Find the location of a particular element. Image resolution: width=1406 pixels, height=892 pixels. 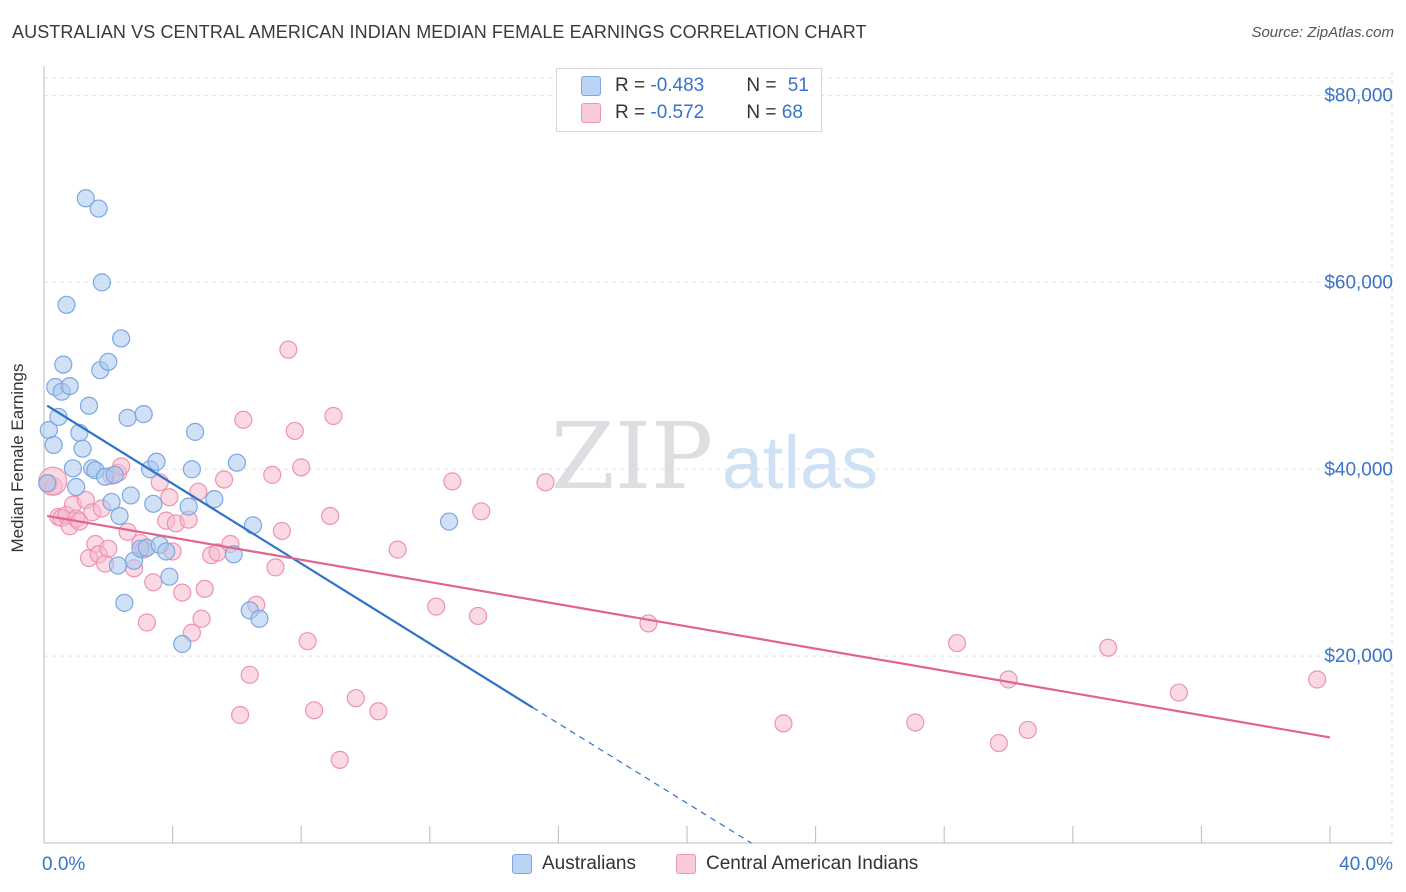

y-tick-labels: $20,000 $40,000 $60,000 $80,000 is located at coordinates (1358, 377).